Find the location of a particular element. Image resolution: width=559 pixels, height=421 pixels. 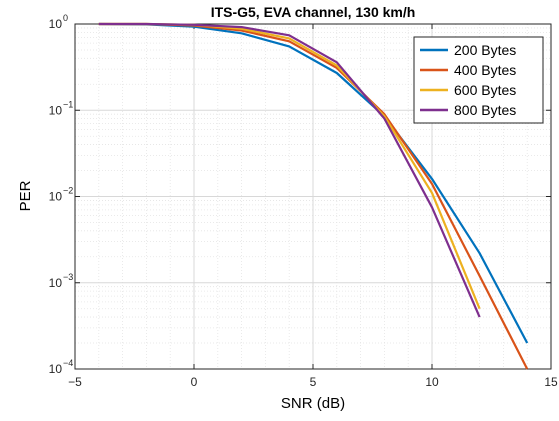

legend-label-400-bytes: 400 Bytes is located at coordinates (485, 70).